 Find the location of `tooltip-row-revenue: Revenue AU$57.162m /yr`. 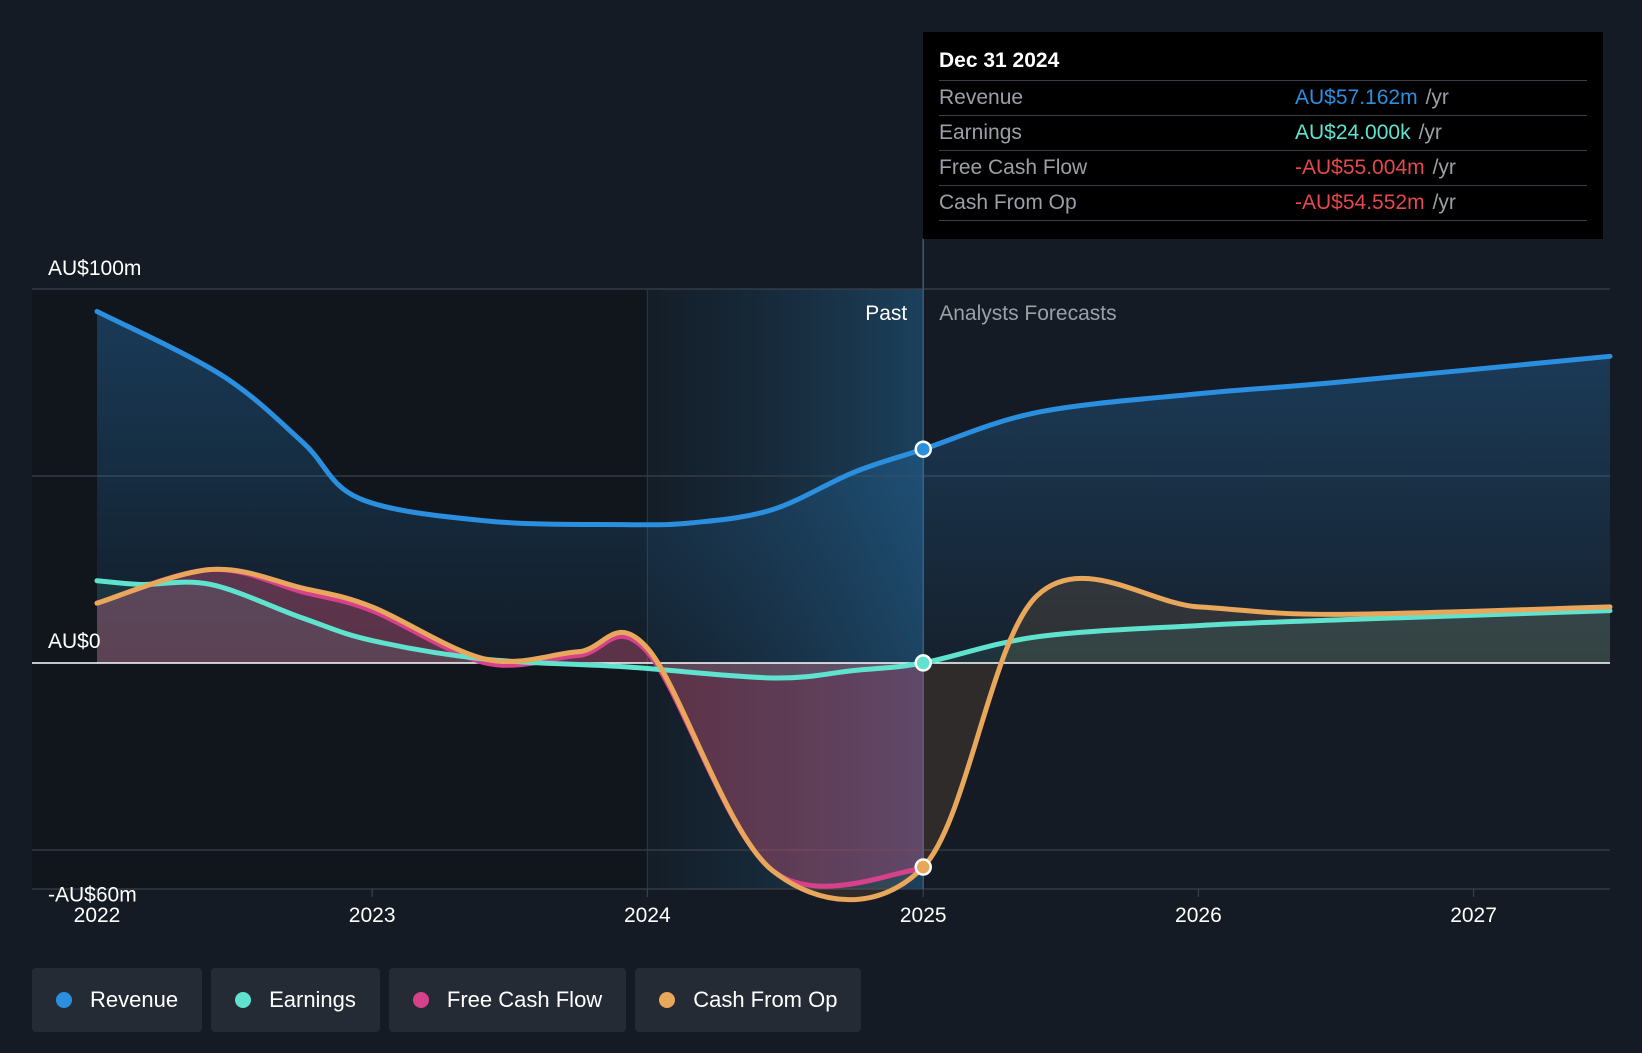

tooltip-row-revenue: Revenue AU$57.162m /yr is located at coordinates (1263, 97).